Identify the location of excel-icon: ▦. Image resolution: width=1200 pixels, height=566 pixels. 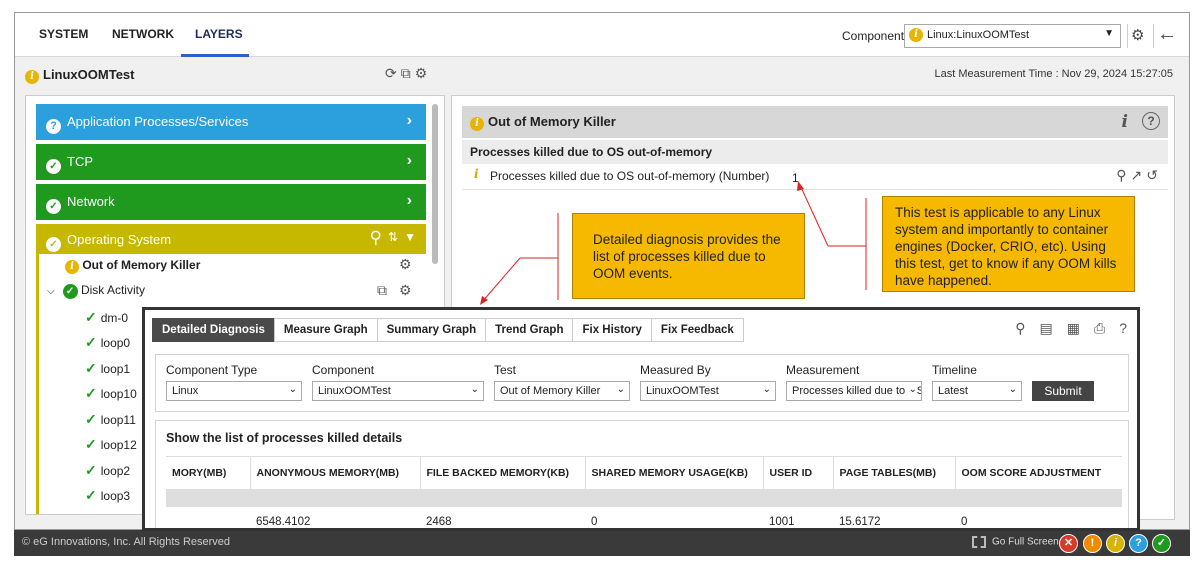
(1073, 328).